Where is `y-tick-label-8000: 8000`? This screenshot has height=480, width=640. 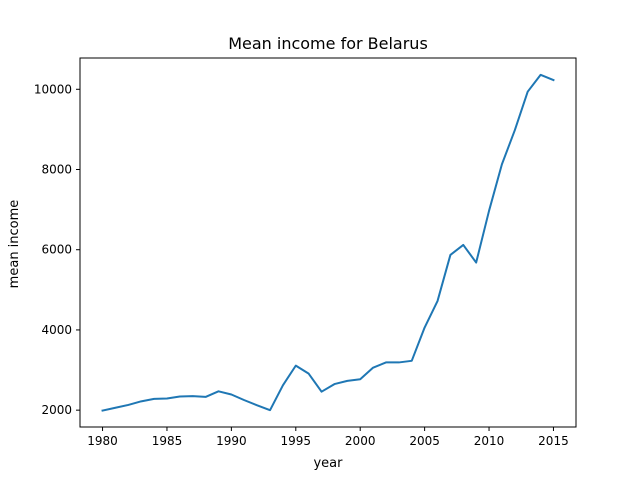 y-tick-label-8000: 8000 is located at coordinates (56, 170).